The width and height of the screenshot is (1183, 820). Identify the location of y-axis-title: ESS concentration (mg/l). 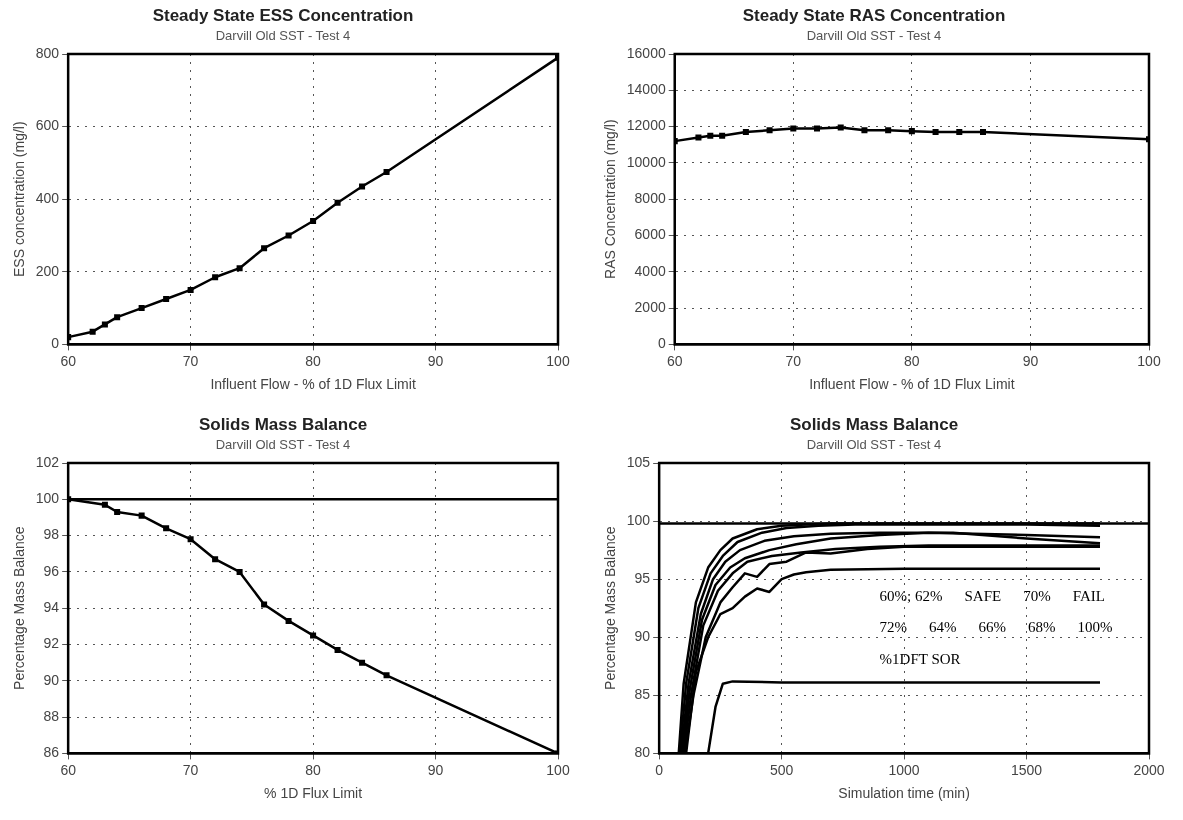
(19, 199).